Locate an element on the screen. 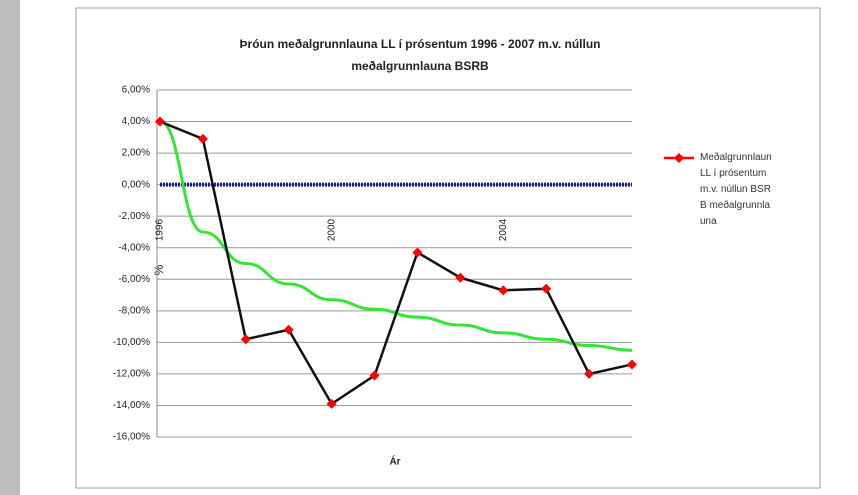 The height and width of the screenshot is (495, 858). x-tick-label: 1996 is located at coordinates (160, 229).